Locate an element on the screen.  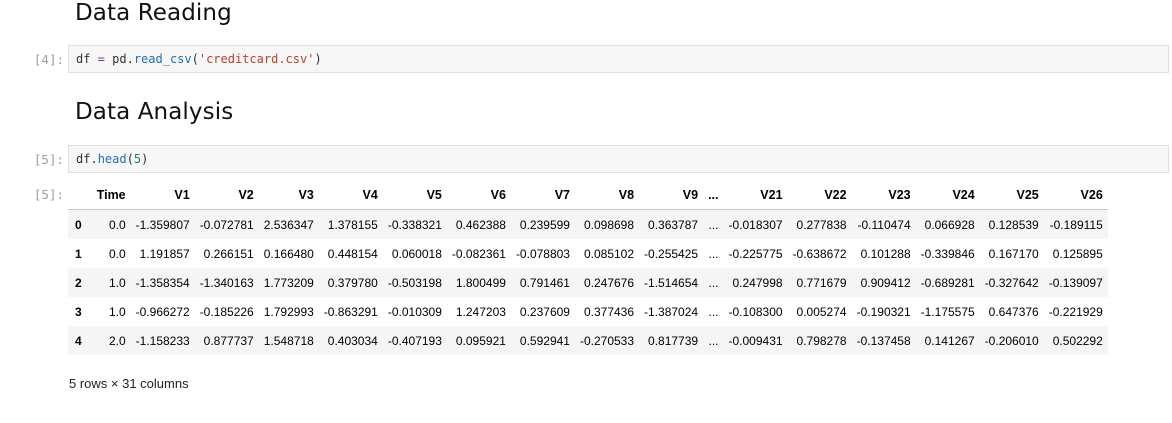
table-cell: -0.137458 is located at coordinates (883, 340).